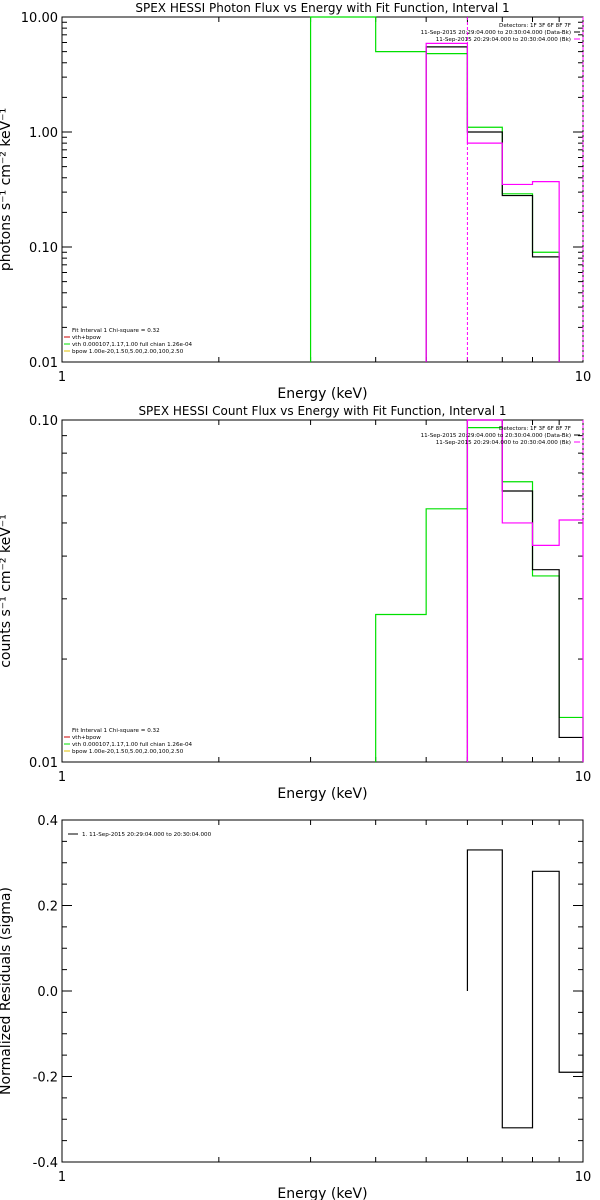 Image resolution: width=600 pixels, height=1200 pixels. I want to click on y-tick-label: 0.2, so click(47, 907).